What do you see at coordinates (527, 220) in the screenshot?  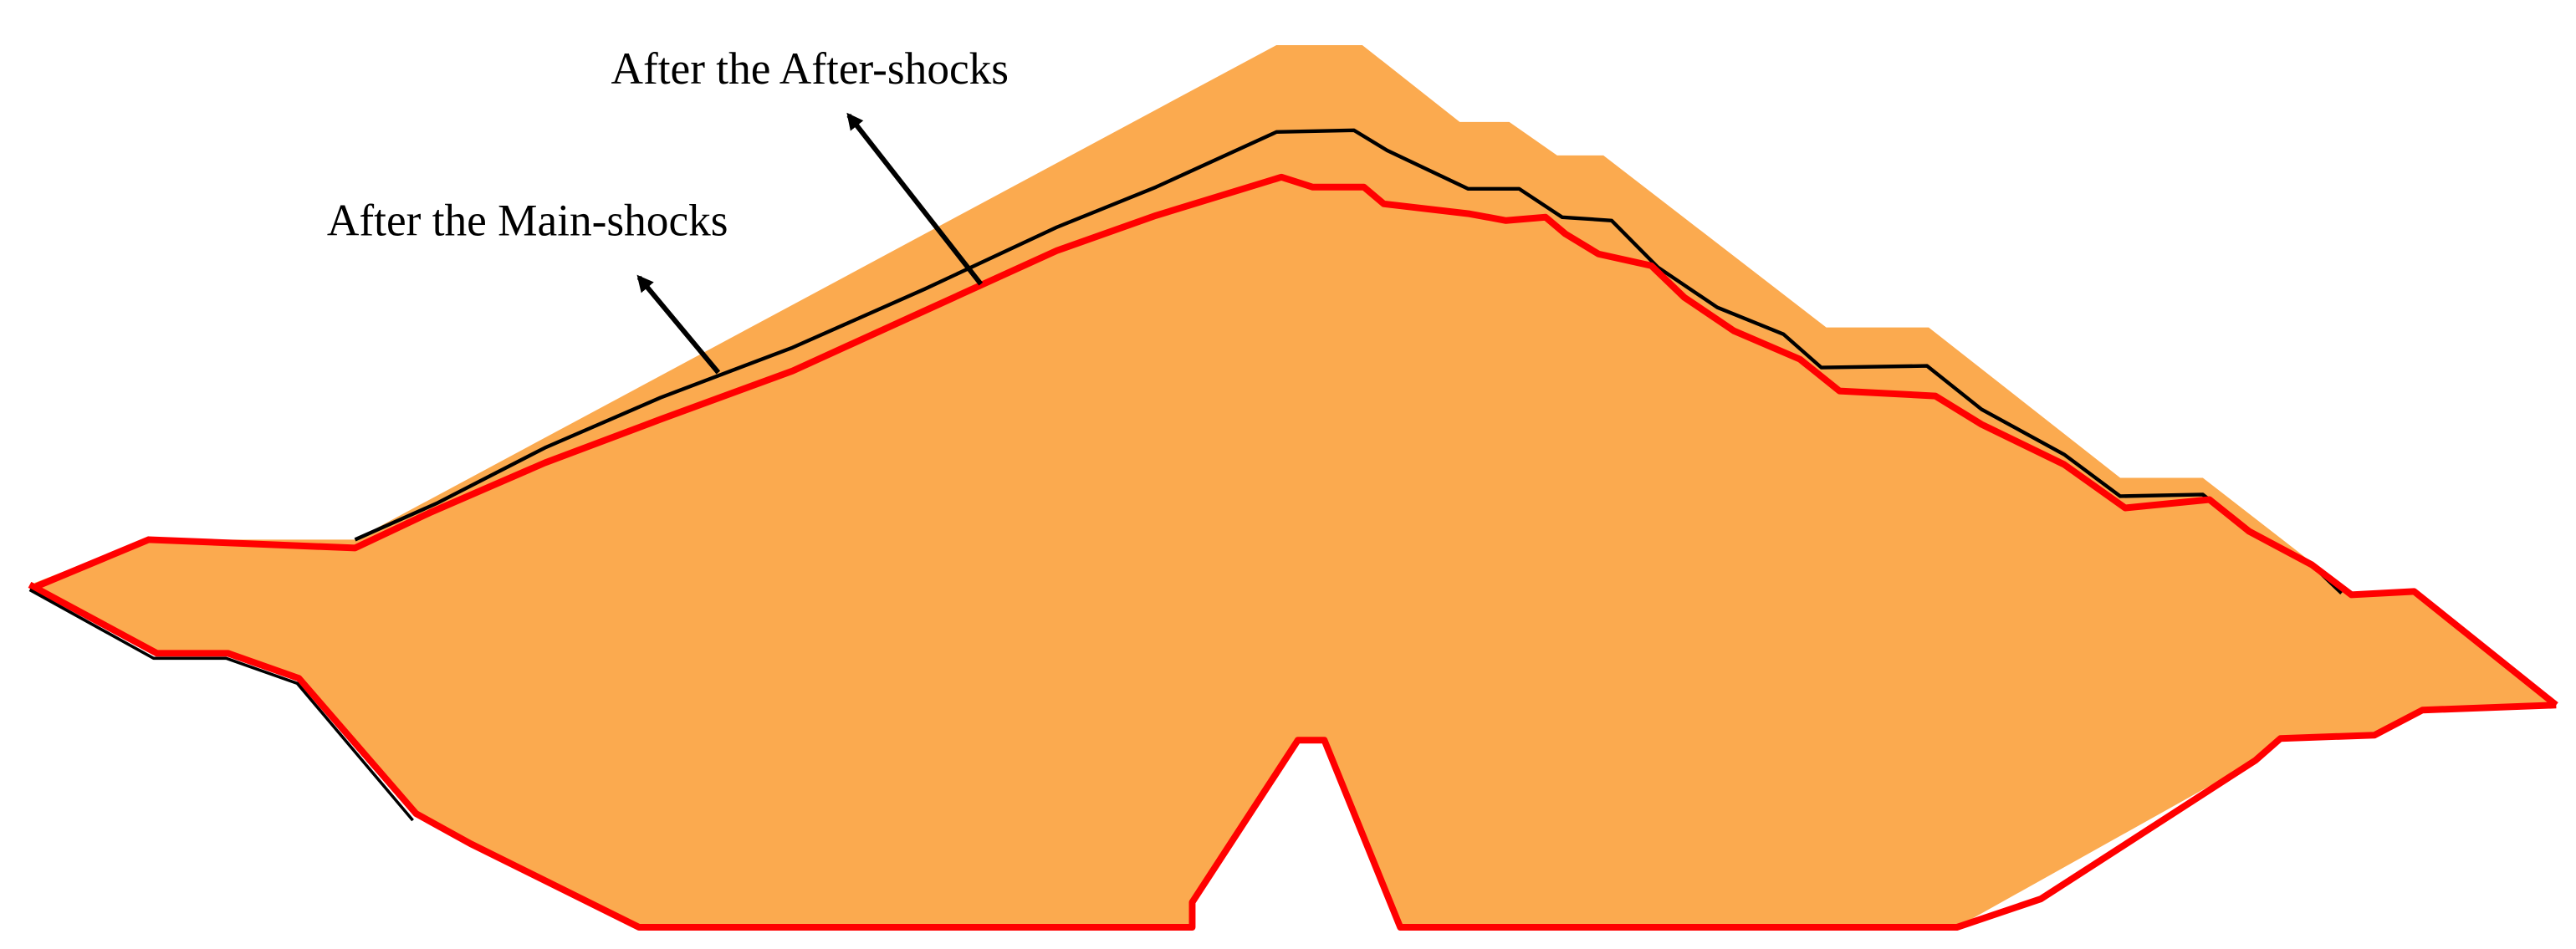 I see `mainshock-label: After the Main-shocks` at bounding box center [527, 220].